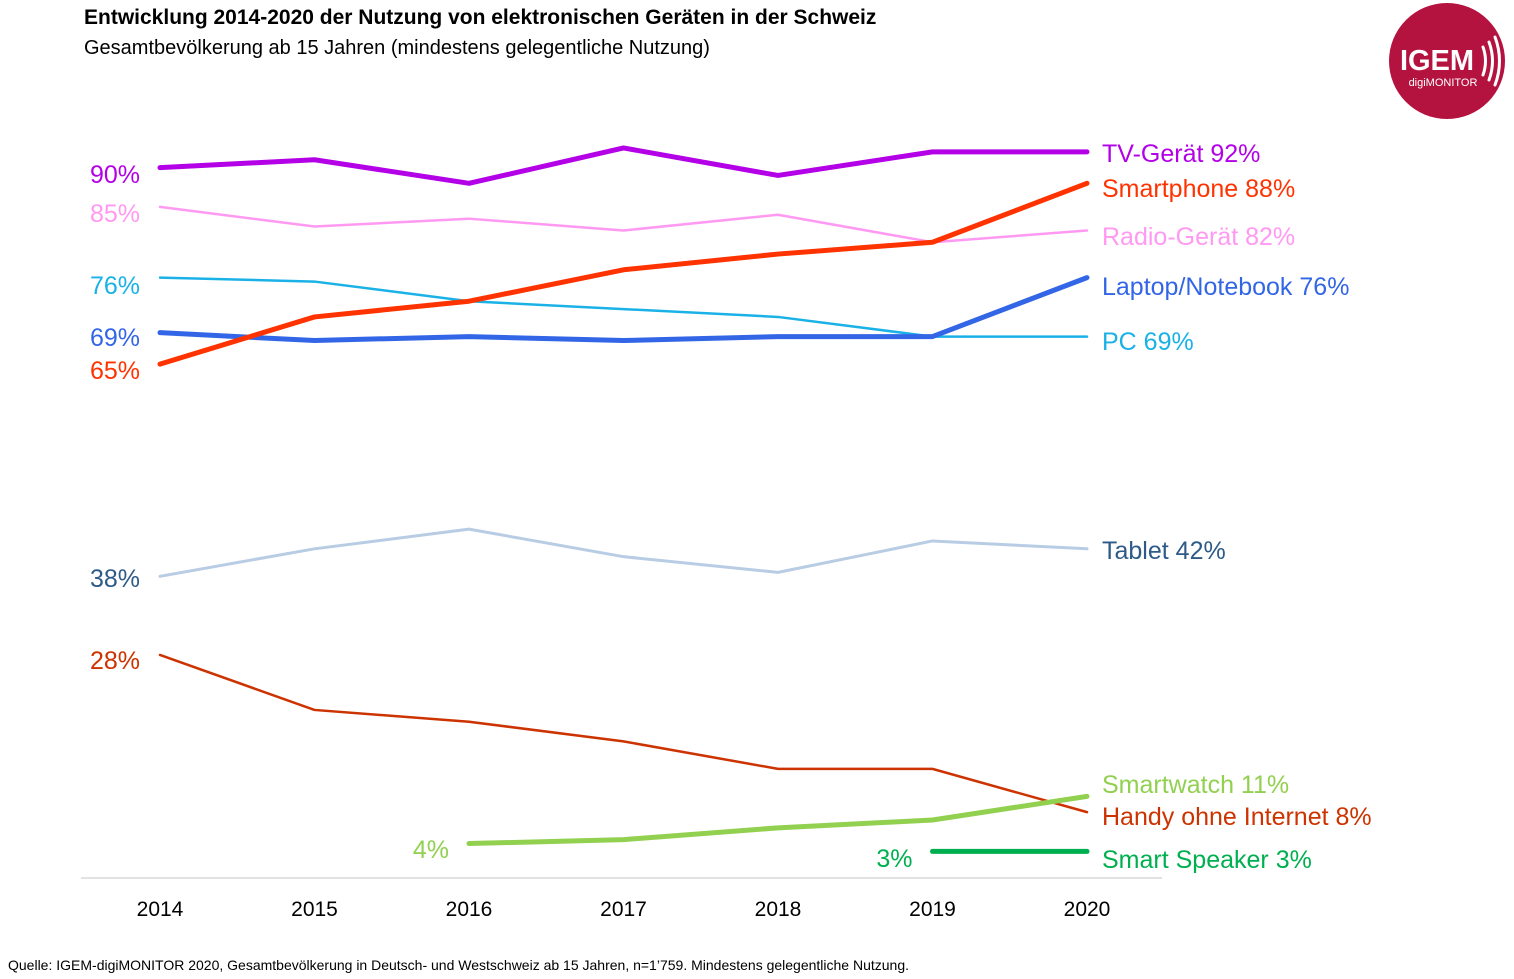 The image size is (1514, 979). I want to click on x-tick-2017: 2017, so click(623, 909).